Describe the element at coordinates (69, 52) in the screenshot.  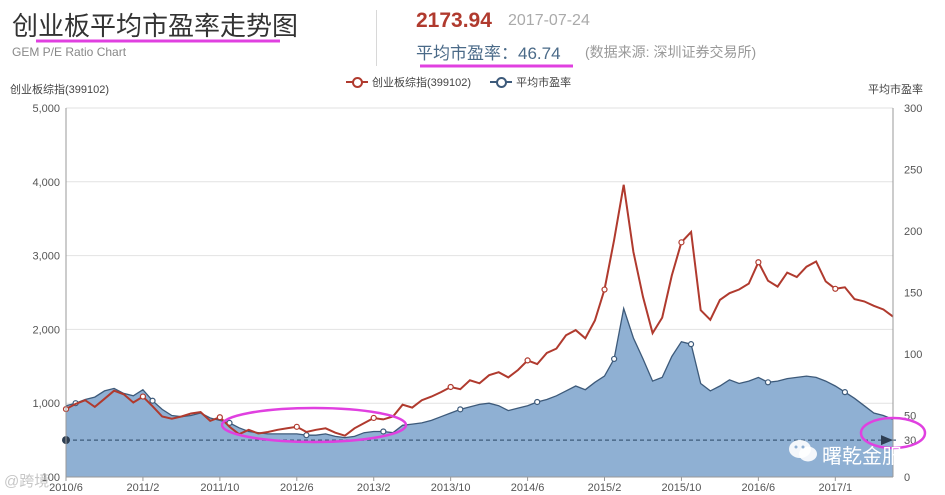
I see `chart-subtitle: GEM P/E Ratio Chart` at that location.